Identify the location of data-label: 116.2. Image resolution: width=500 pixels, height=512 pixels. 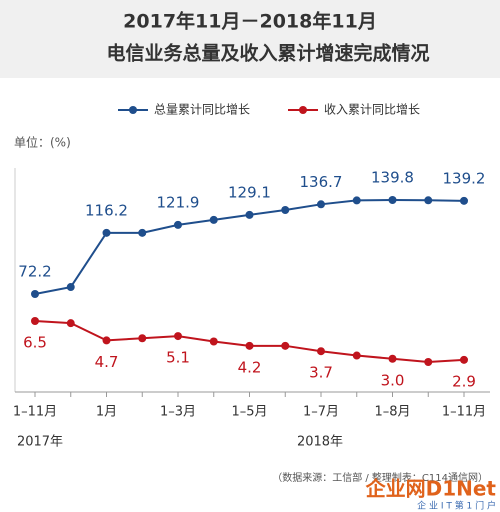
(106, 210).